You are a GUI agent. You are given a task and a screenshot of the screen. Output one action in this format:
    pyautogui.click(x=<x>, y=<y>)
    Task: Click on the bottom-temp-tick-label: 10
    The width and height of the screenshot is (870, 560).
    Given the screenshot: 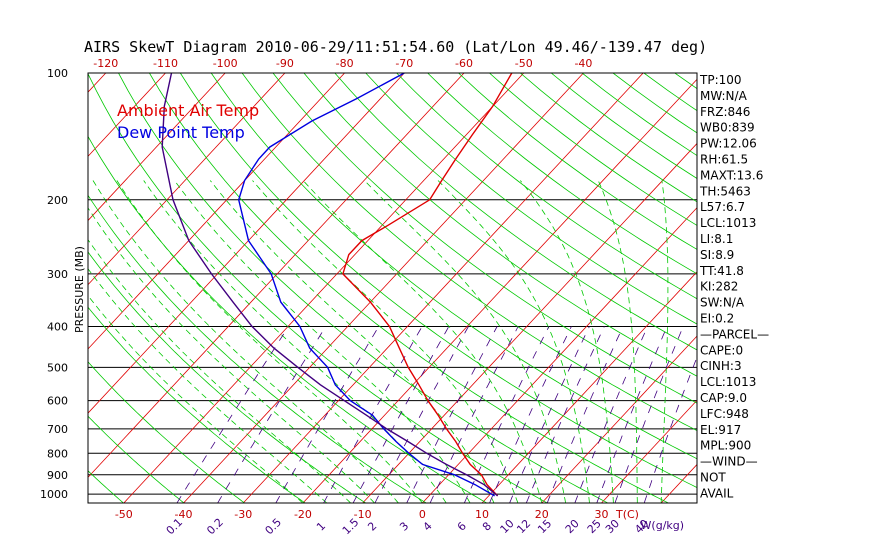 What is the action you would take?
    pyautogui.click(x=482, y=514)
    